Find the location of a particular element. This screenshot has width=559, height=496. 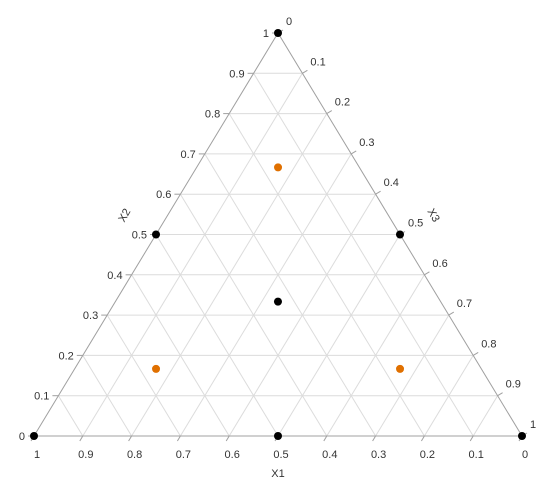

x2-tick-label: 0.2 is located at coordinates (66, 356).